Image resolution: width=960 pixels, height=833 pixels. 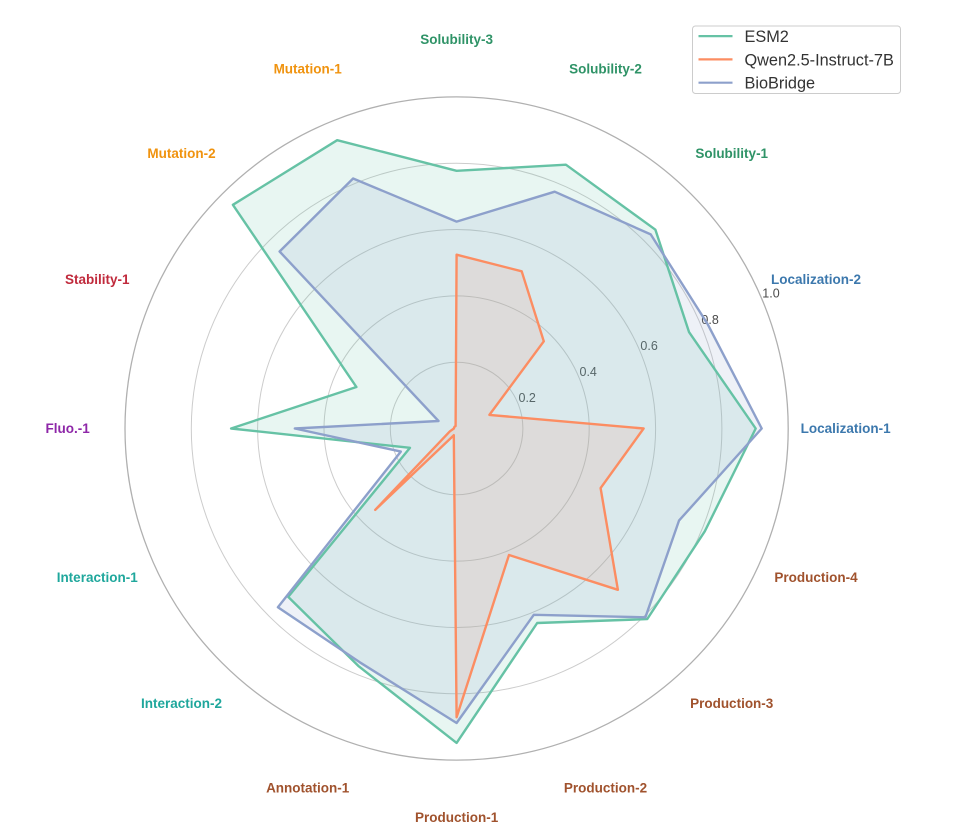 What do you see at coordinates (819, 60) in the screenshot?
I see `svg-text: Qwen2.5-Instruct-7B` at bounding box center [819, 60].